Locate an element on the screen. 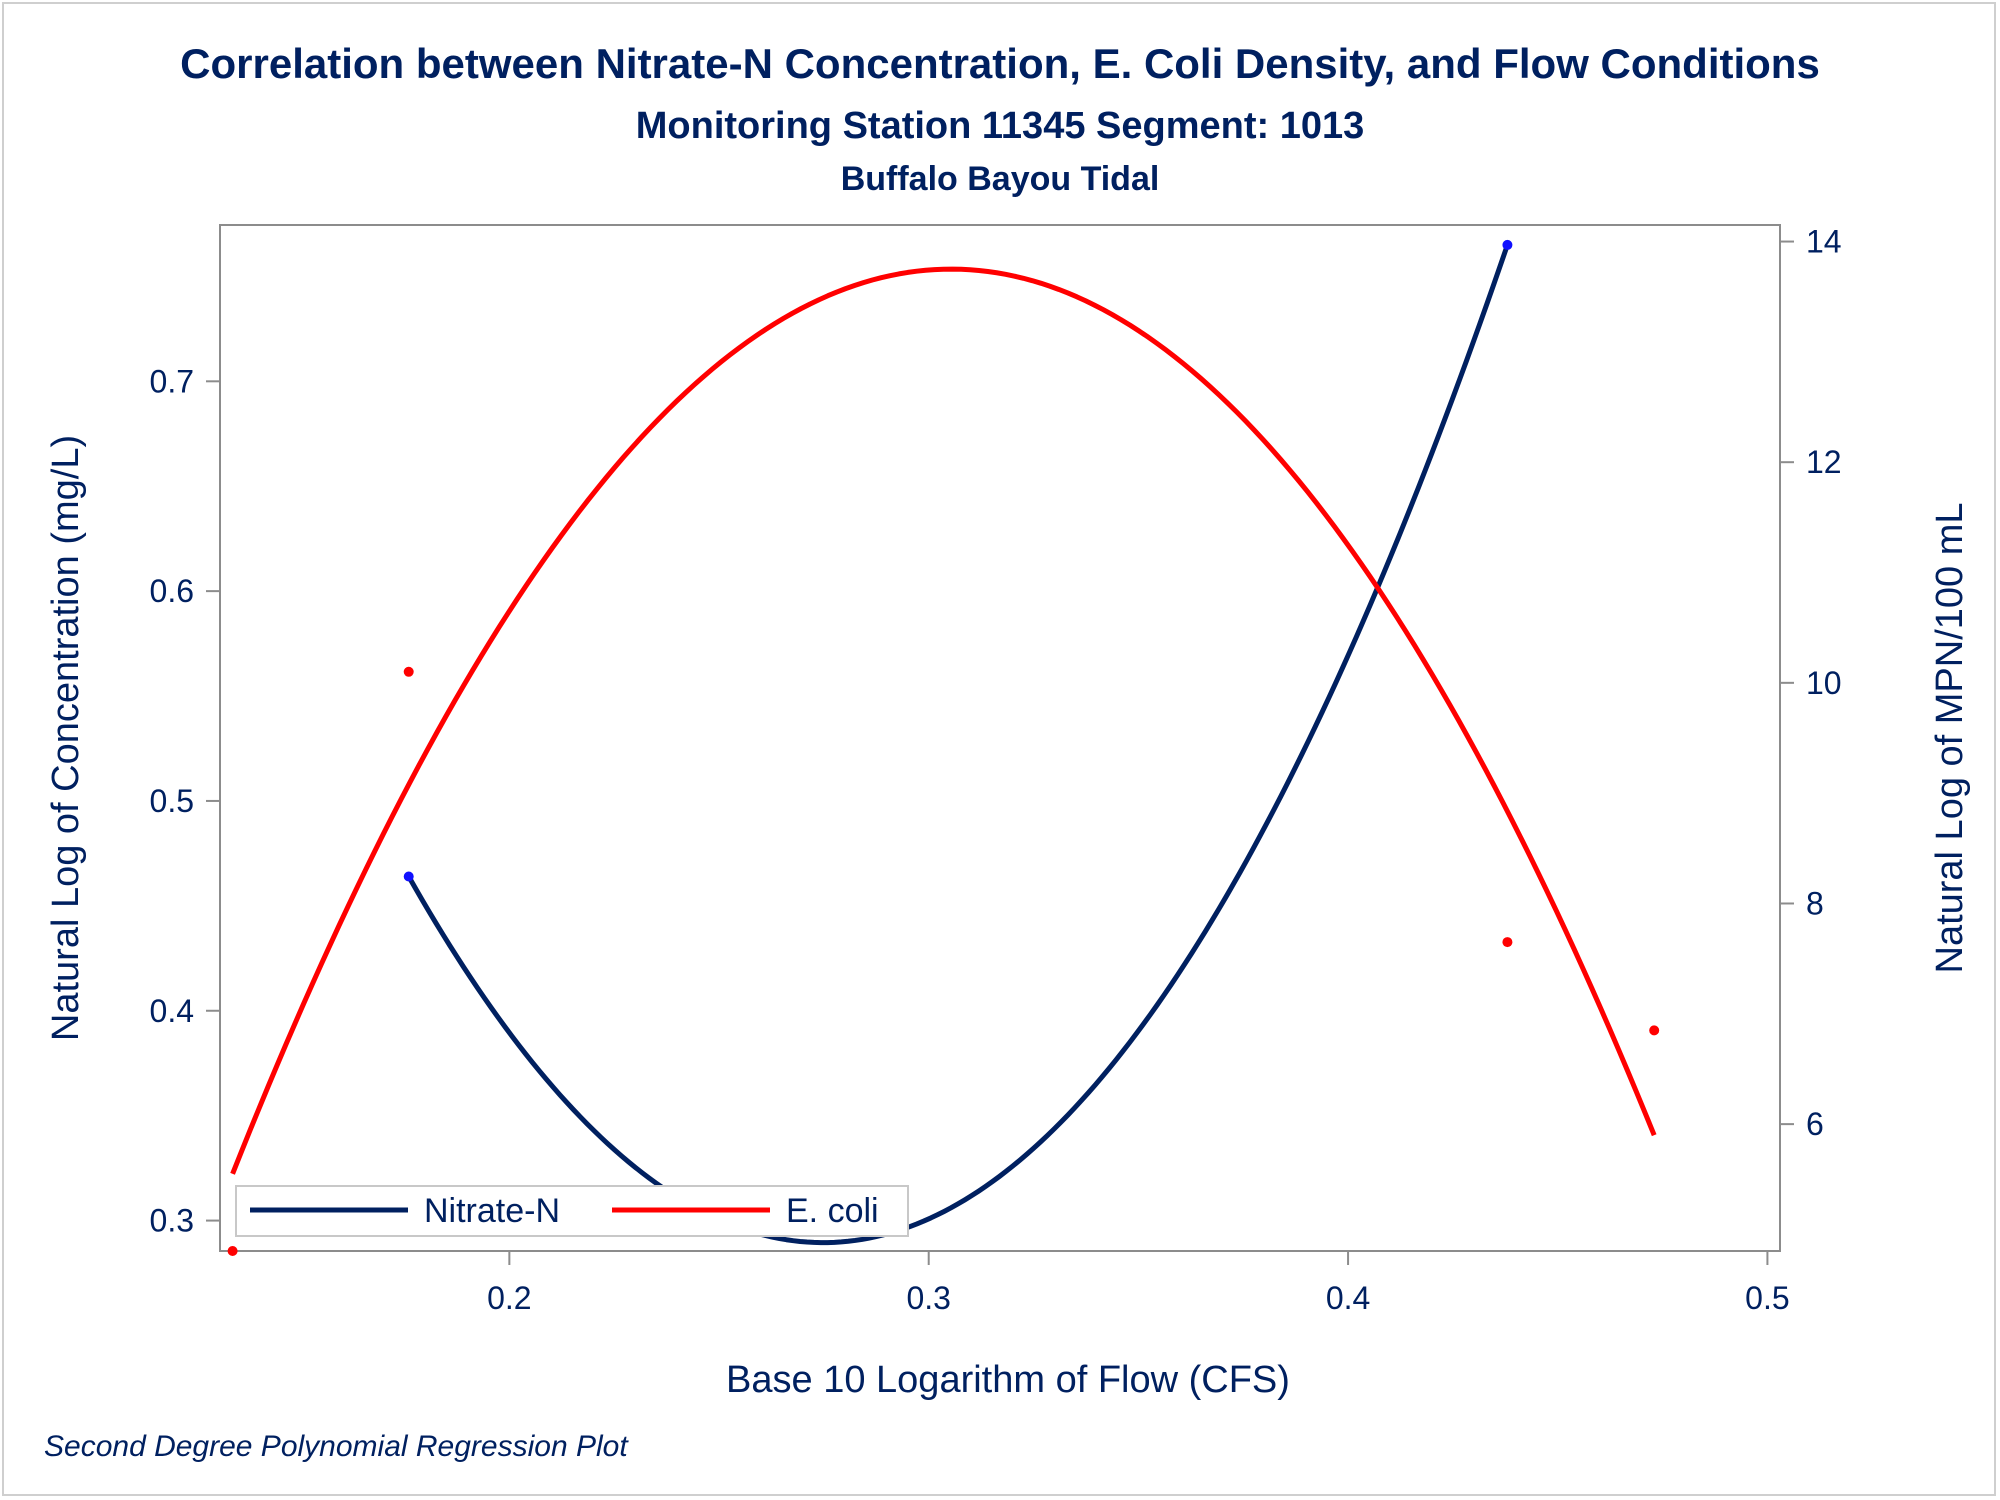 The width and height of the screenshot is (2000, 1500). y2-tick-label: 10 is located at coordinates (1824, 683).